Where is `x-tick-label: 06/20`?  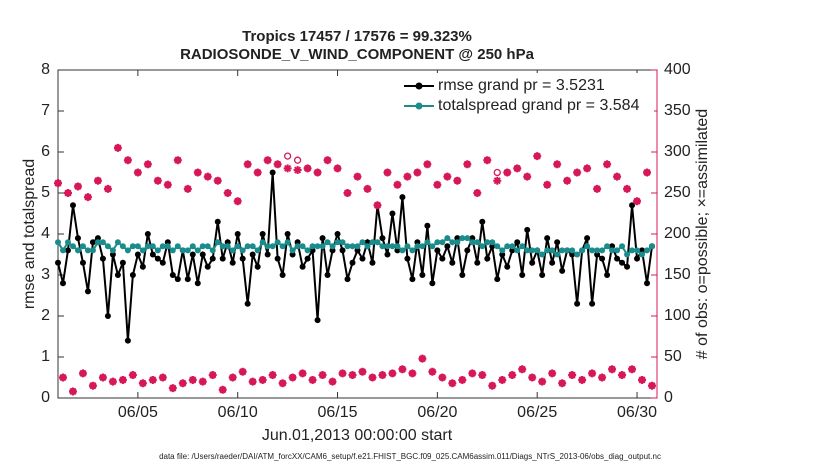
x-tick-label: 06/20 is located at coordinates (437, 412).